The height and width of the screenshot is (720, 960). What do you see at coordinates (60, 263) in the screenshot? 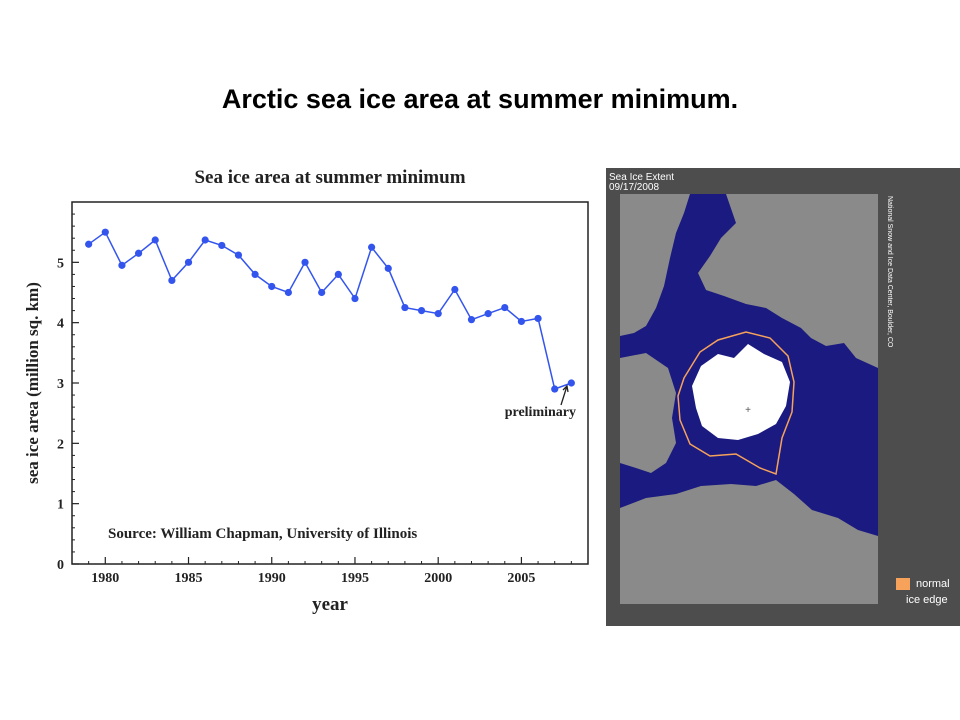
I see `y-tick-label: 5` at bounding box center [60, 263].